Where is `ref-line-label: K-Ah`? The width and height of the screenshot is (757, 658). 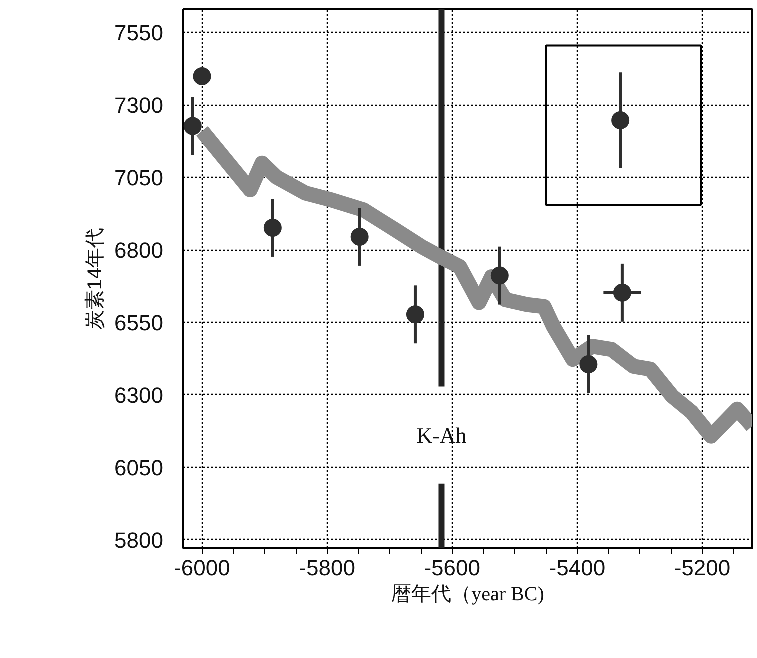 ref-line-label: K-Ah is located at coordinates (441, 435).